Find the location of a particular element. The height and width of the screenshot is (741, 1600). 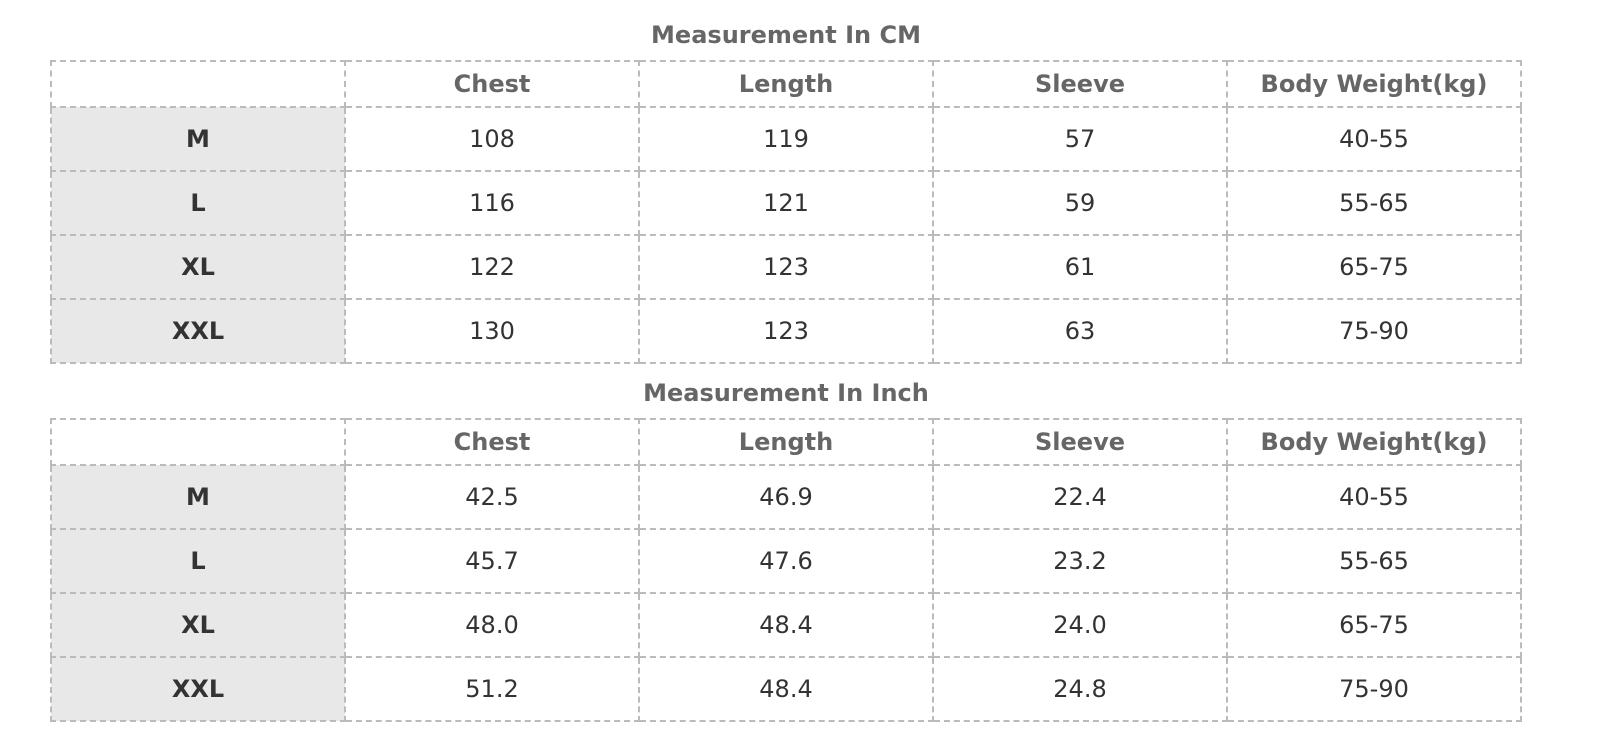

cell: 42.5 is located at coordinates (492, 497).